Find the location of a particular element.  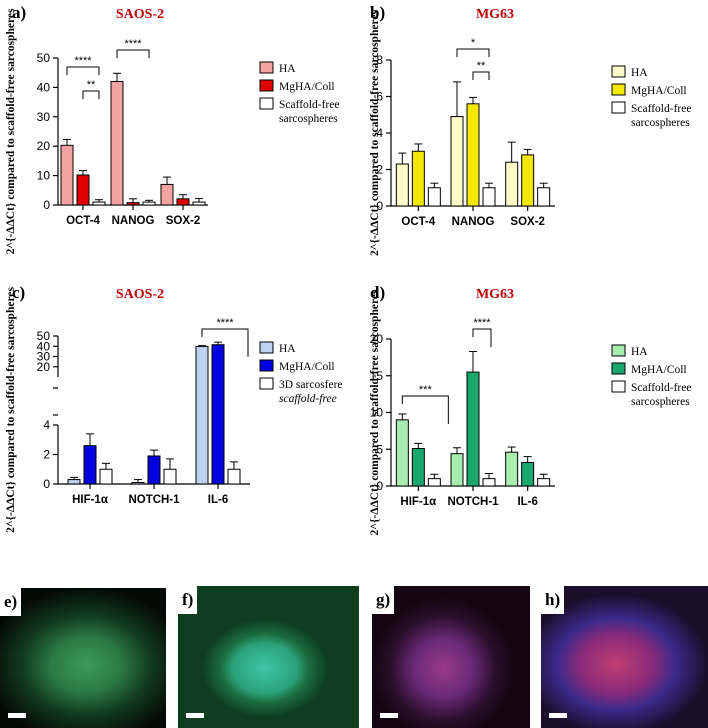

significance-label: ** is located at coordinates (91, 85).